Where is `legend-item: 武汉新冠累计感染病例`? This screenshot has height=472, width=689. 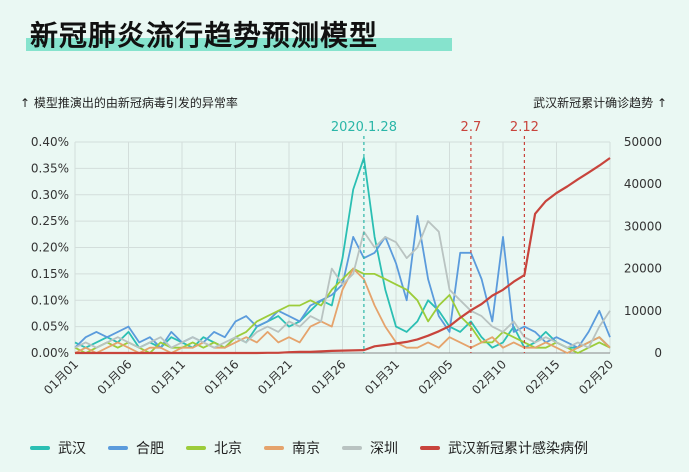
legend-item: 武汉新冠累计感染病例 is located at coordinates (504, 448).